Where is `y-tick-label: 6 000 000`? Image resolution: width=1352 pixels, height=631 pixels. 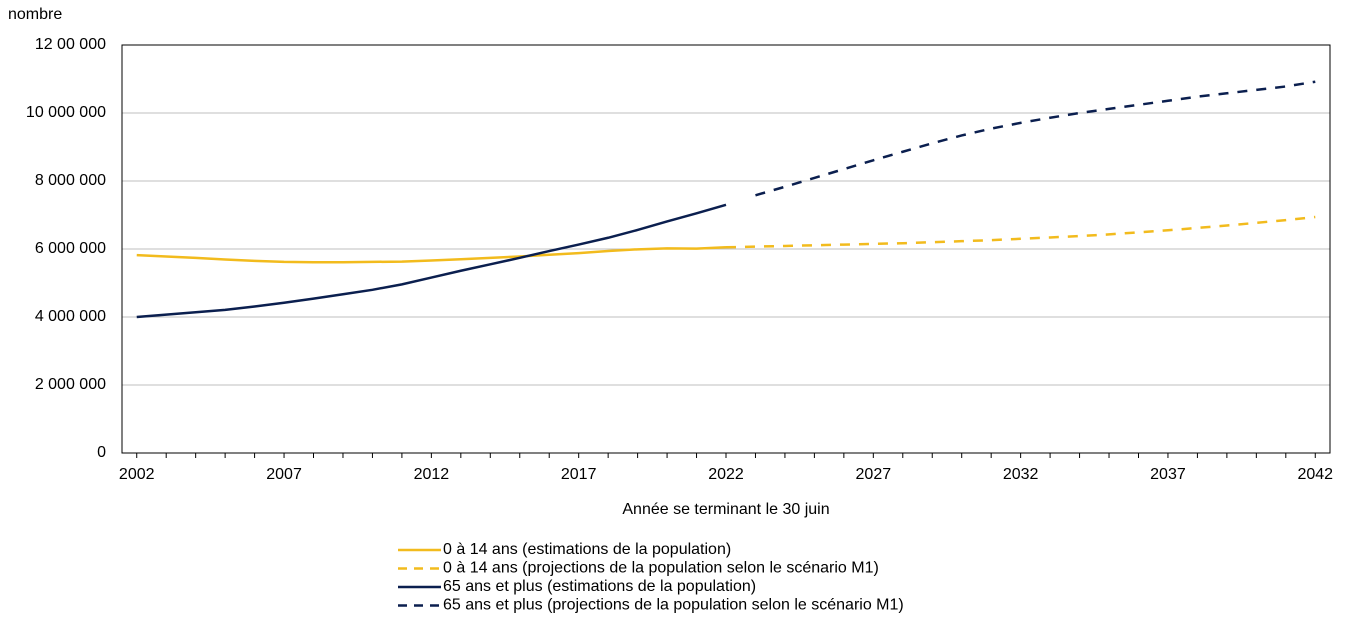
y-tick-label: 6 000 000 is located at coordinates (70, 248).